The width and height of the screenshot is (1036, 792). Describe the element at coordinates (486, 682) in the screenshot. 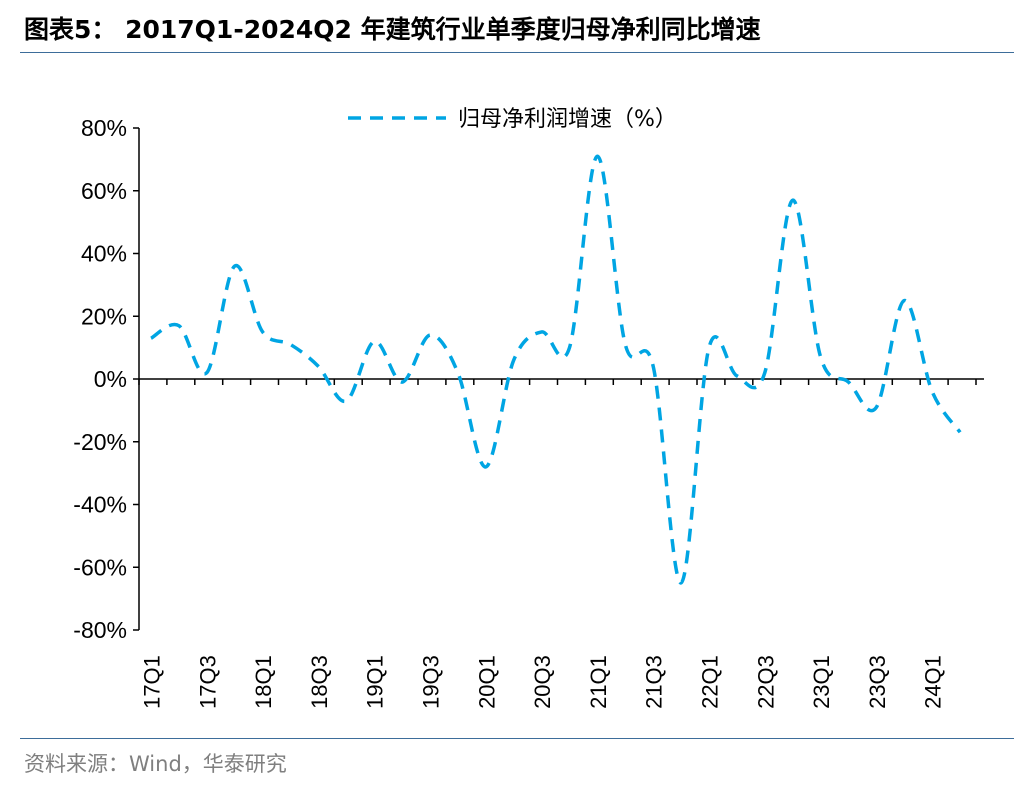

I see `x-tick-label: 20Q1` at that location.